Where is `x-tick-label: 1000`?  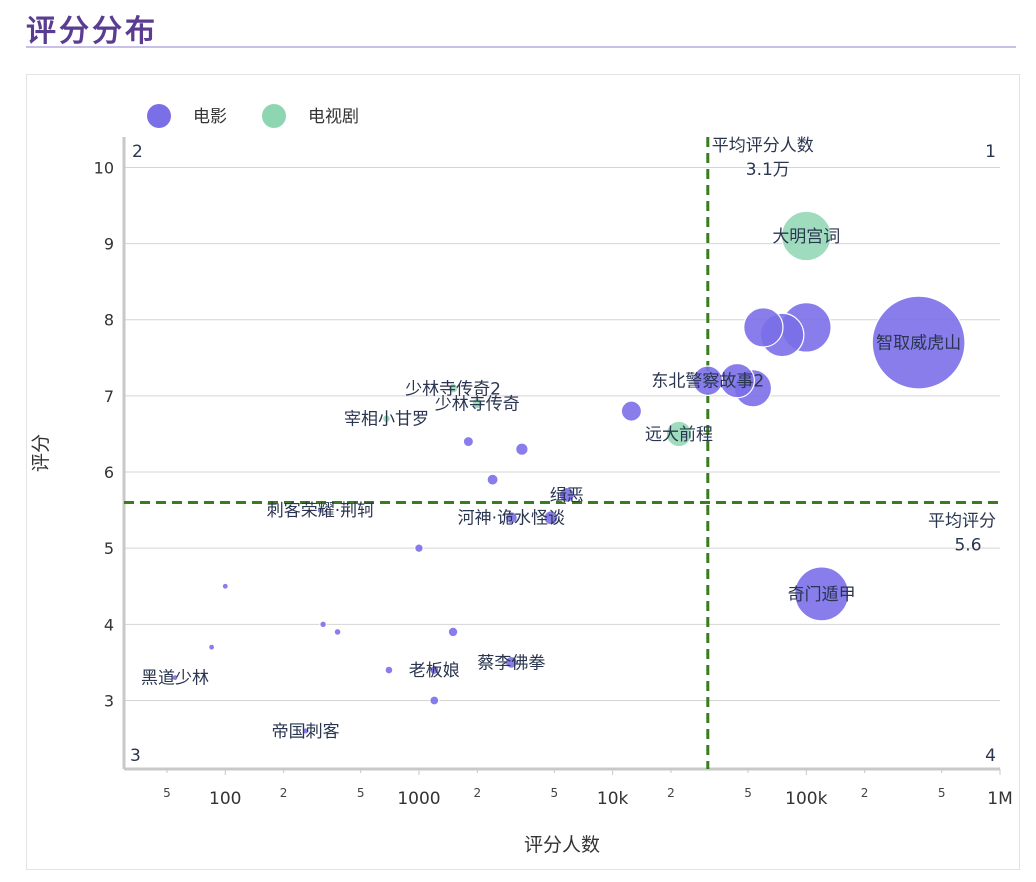 x-tick-label: 1000 is located at coordinates (418, 799).